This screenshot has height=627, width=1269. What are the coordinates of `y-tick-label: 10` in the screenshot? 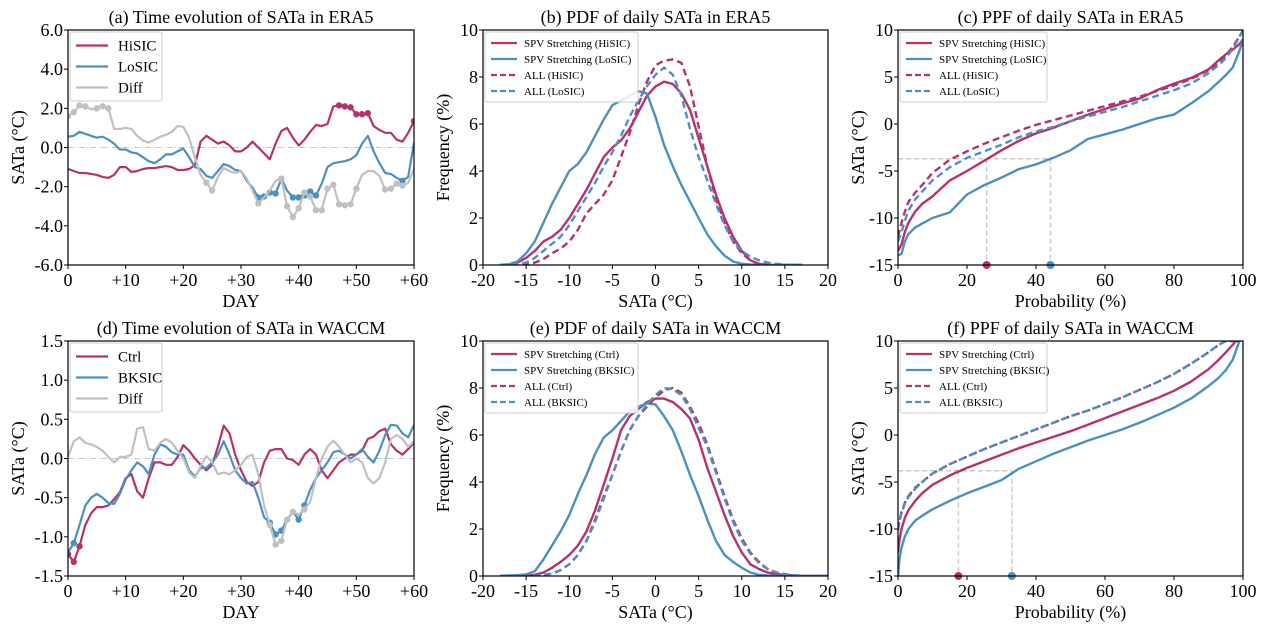 It's located at (469, 341).